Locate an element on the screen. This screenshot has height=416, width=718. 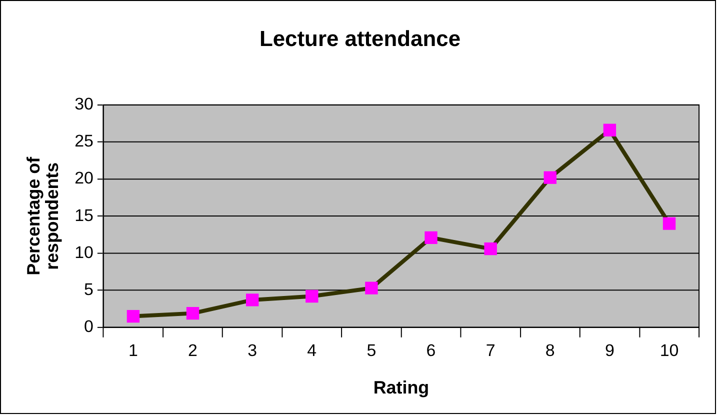
y-tick-label: 30 is located at coordinates (84, 104).